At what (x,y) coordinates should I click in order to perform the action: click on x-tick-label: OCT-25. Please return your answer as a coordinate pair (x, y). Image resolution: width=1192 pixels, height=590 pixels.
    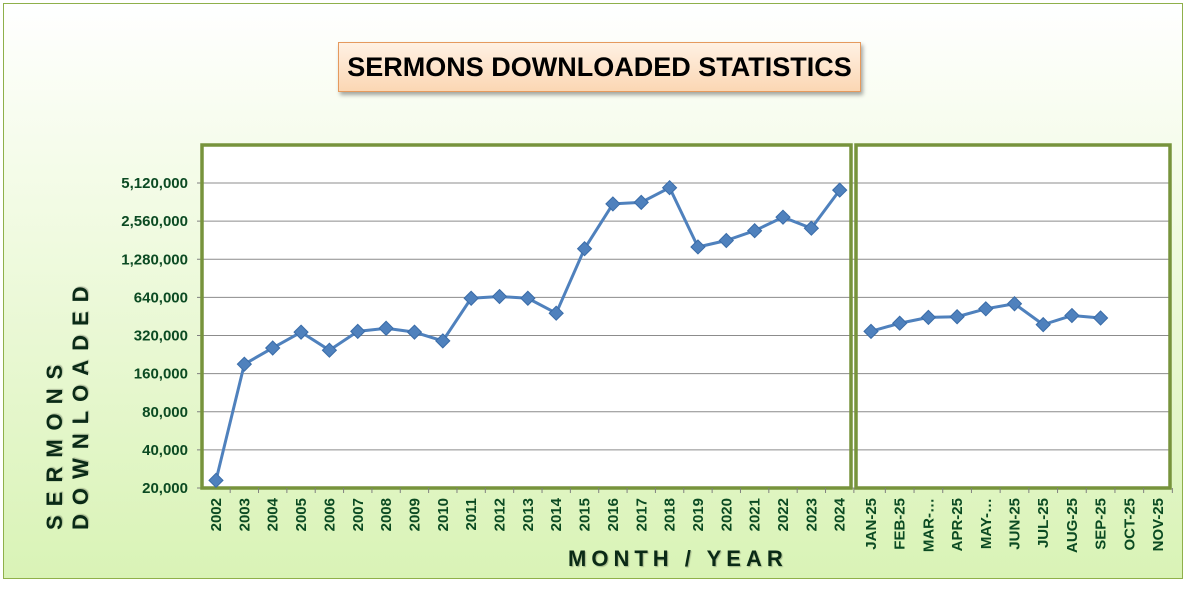
    Looking at the image, I should click on (1129, 524).